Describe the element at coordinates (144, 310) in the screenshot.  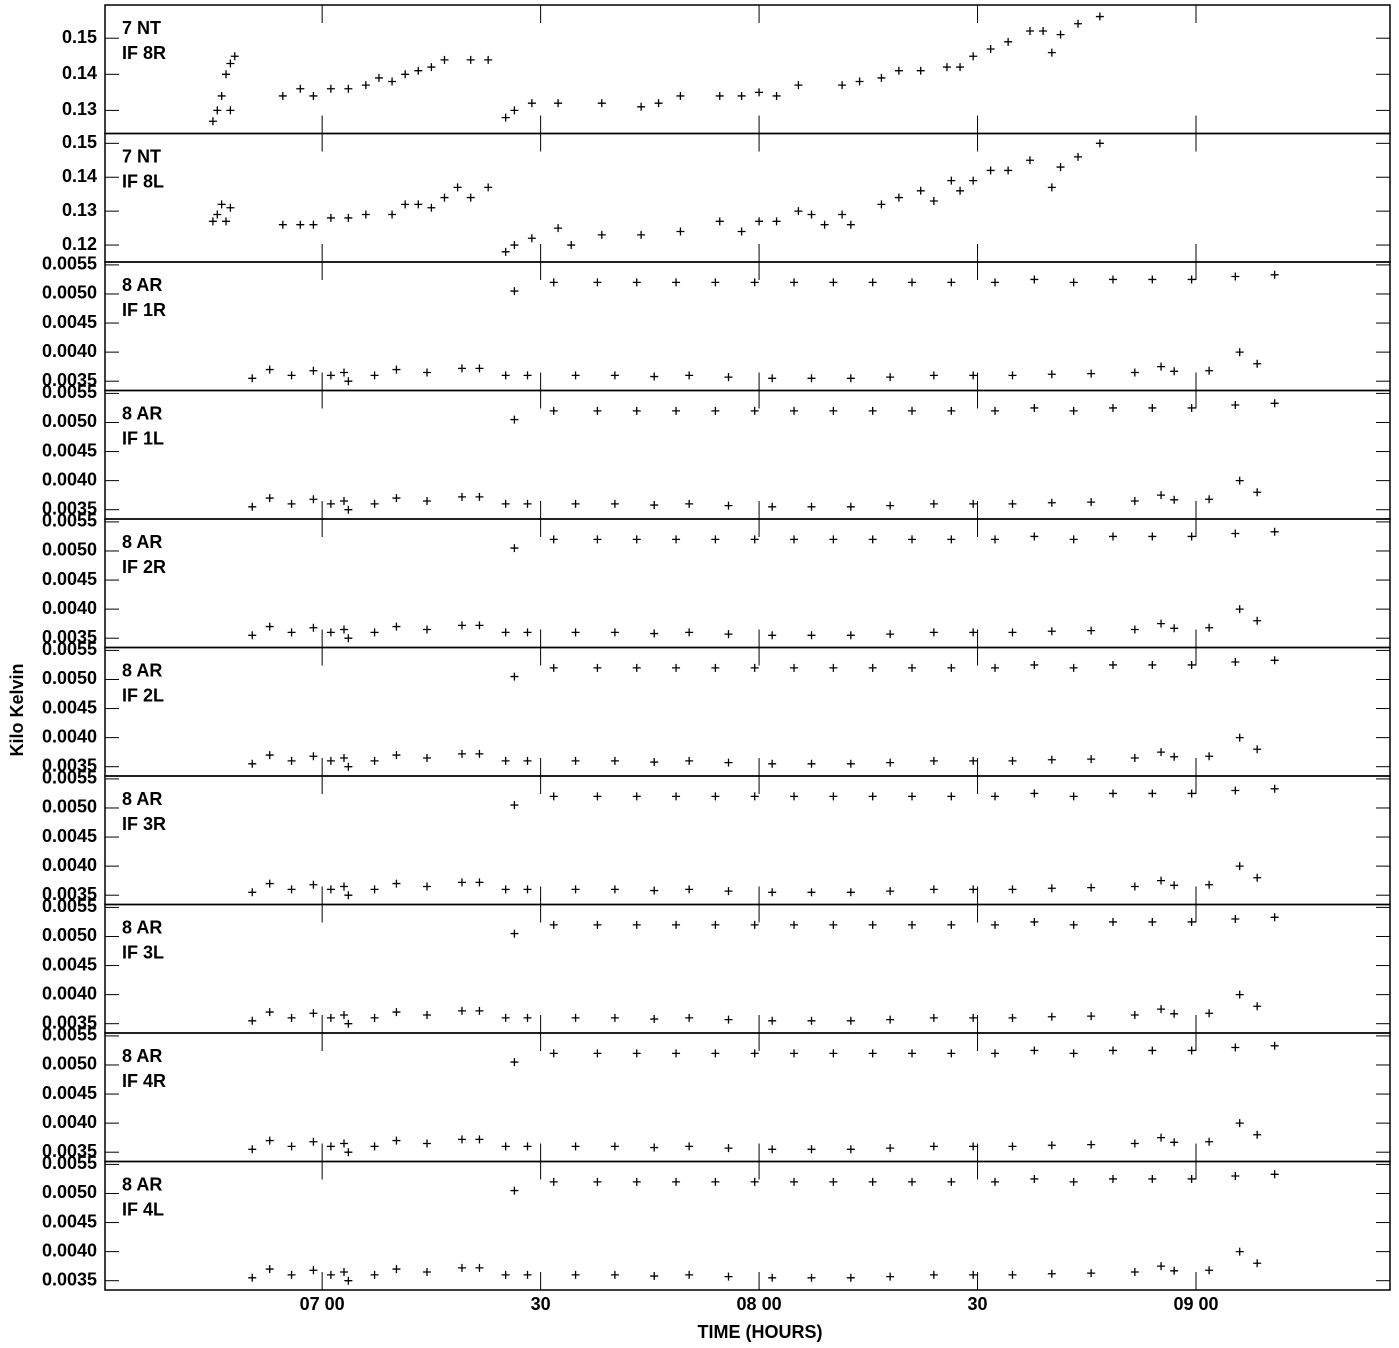
I see `panel-label: IF 1R` at that location.